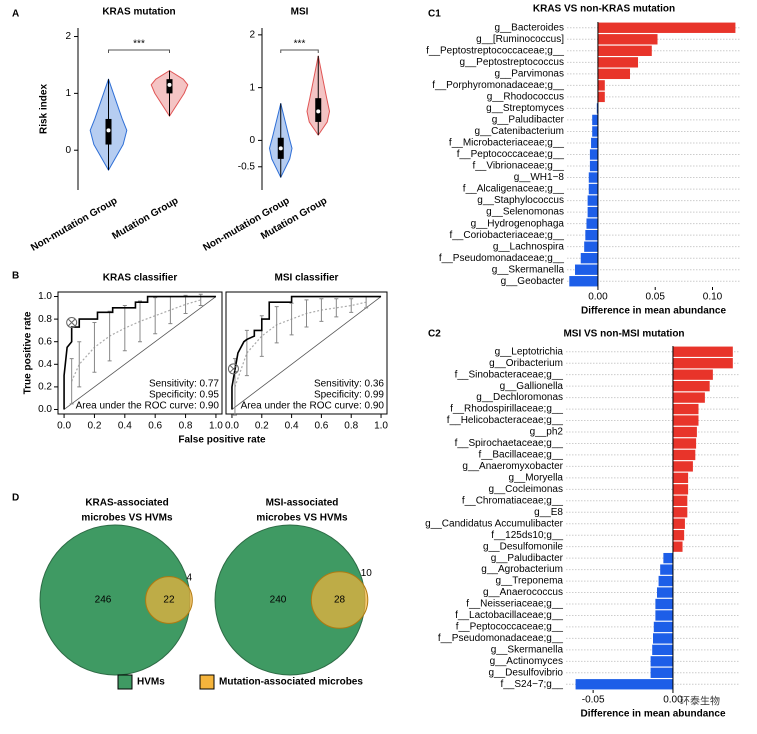 The image size is (757, 734). I want to click on panel-label: C2, so click(434, 334).